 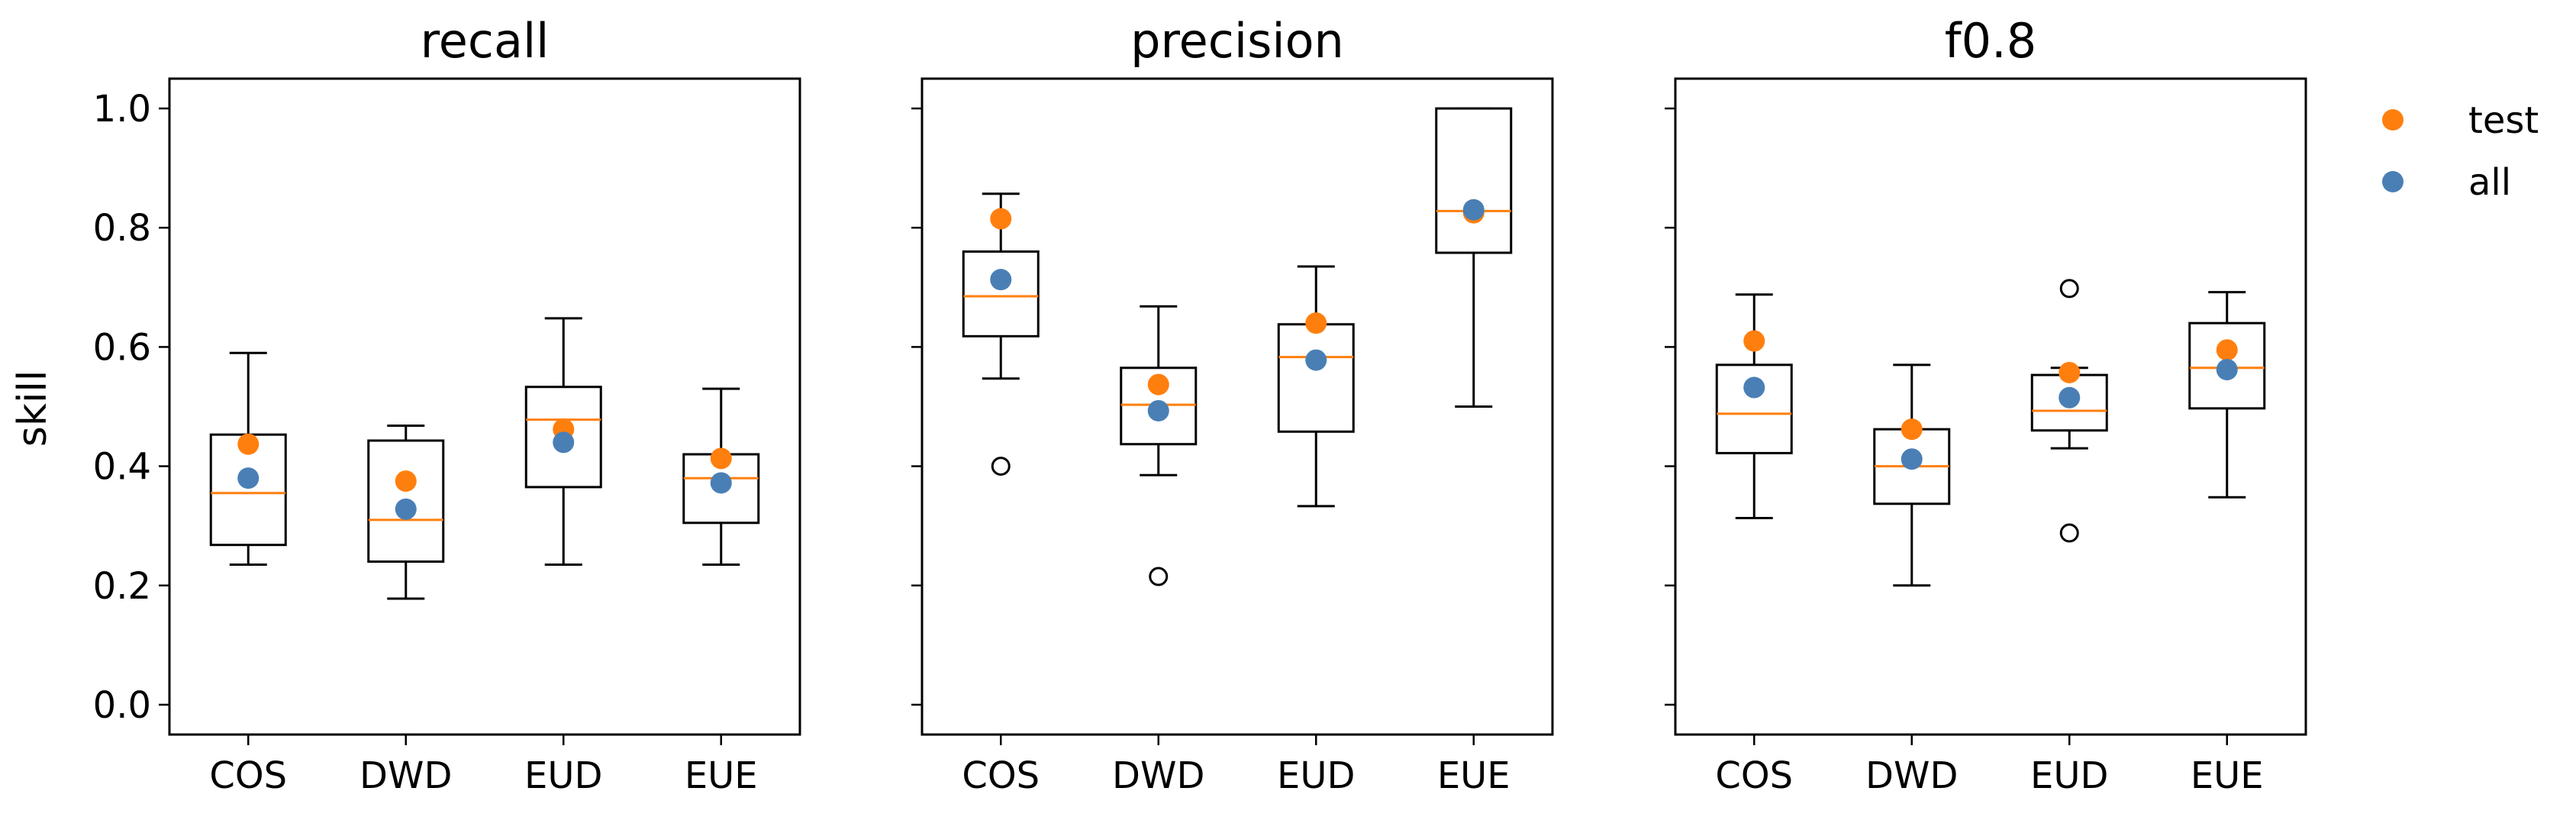 What do you see at coordinates (122, 109) in the screenshot?
I see `y-tick-label: 1.0` at bounding box center [122, 109].